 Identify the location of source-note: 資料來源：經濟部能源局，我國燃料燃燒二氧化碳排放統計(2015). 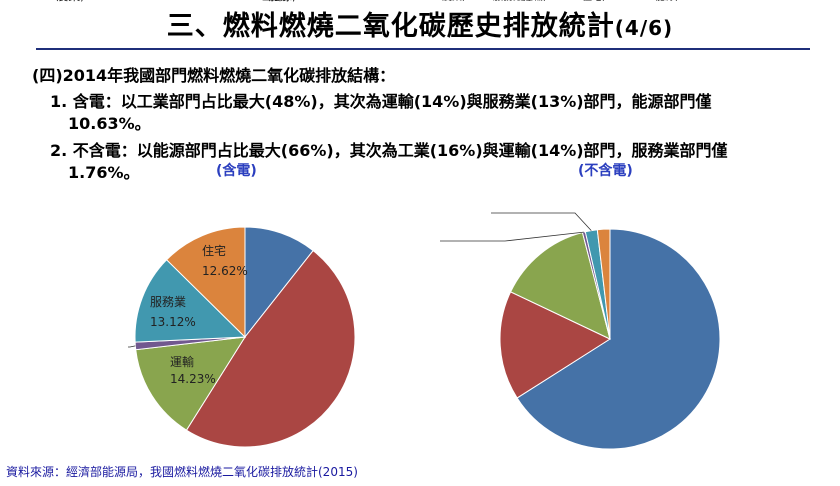
(182, 472).